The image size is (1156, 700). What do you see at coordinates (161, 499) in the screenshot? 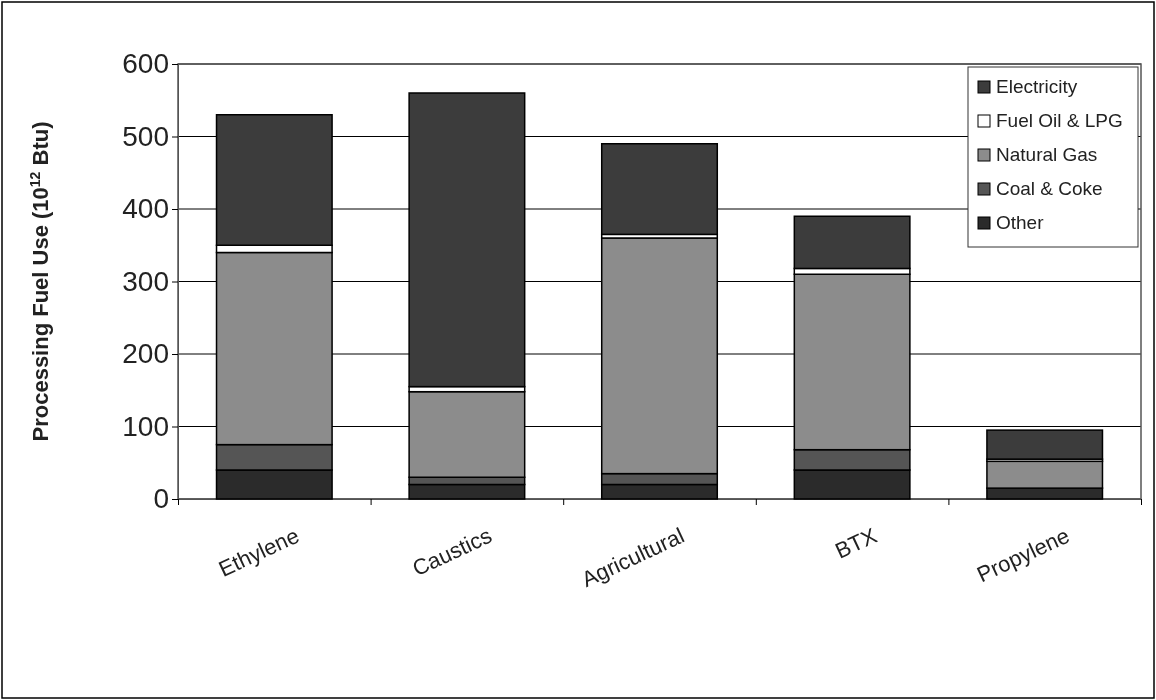
I see `y-tick-label: 0` at bounding box center [161, 499].